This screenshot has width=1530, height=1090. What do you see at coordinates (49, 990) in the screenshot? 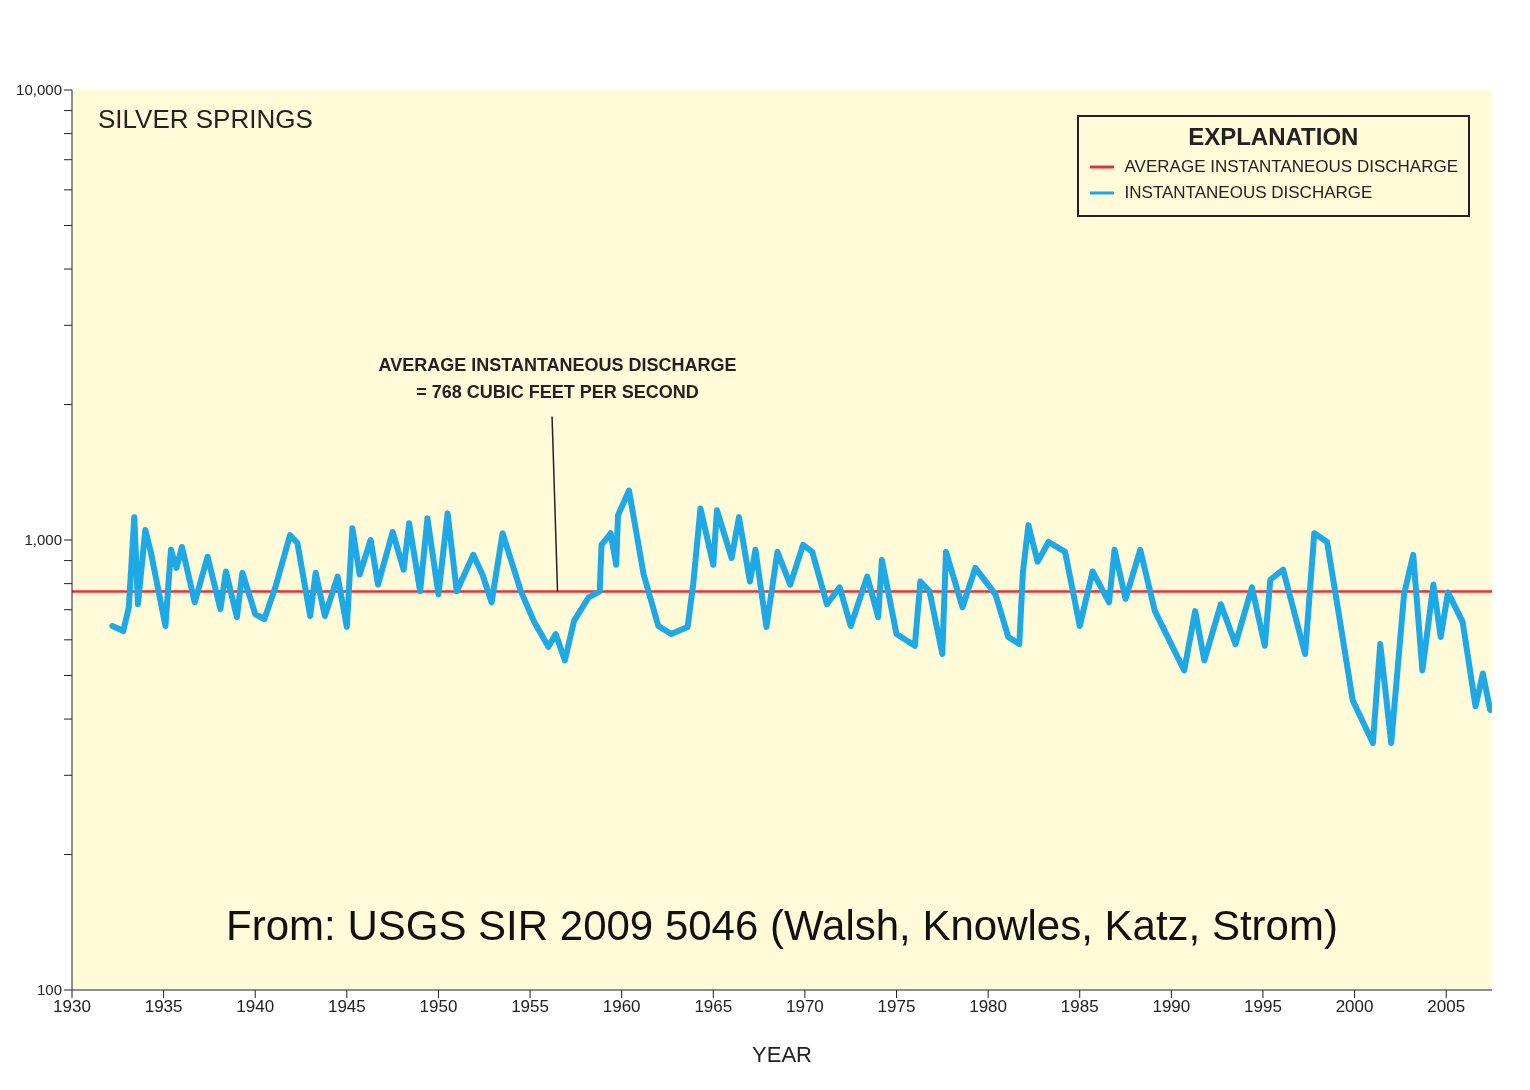
I see `y-tick-label: 100` at bounding box center [49, 990].